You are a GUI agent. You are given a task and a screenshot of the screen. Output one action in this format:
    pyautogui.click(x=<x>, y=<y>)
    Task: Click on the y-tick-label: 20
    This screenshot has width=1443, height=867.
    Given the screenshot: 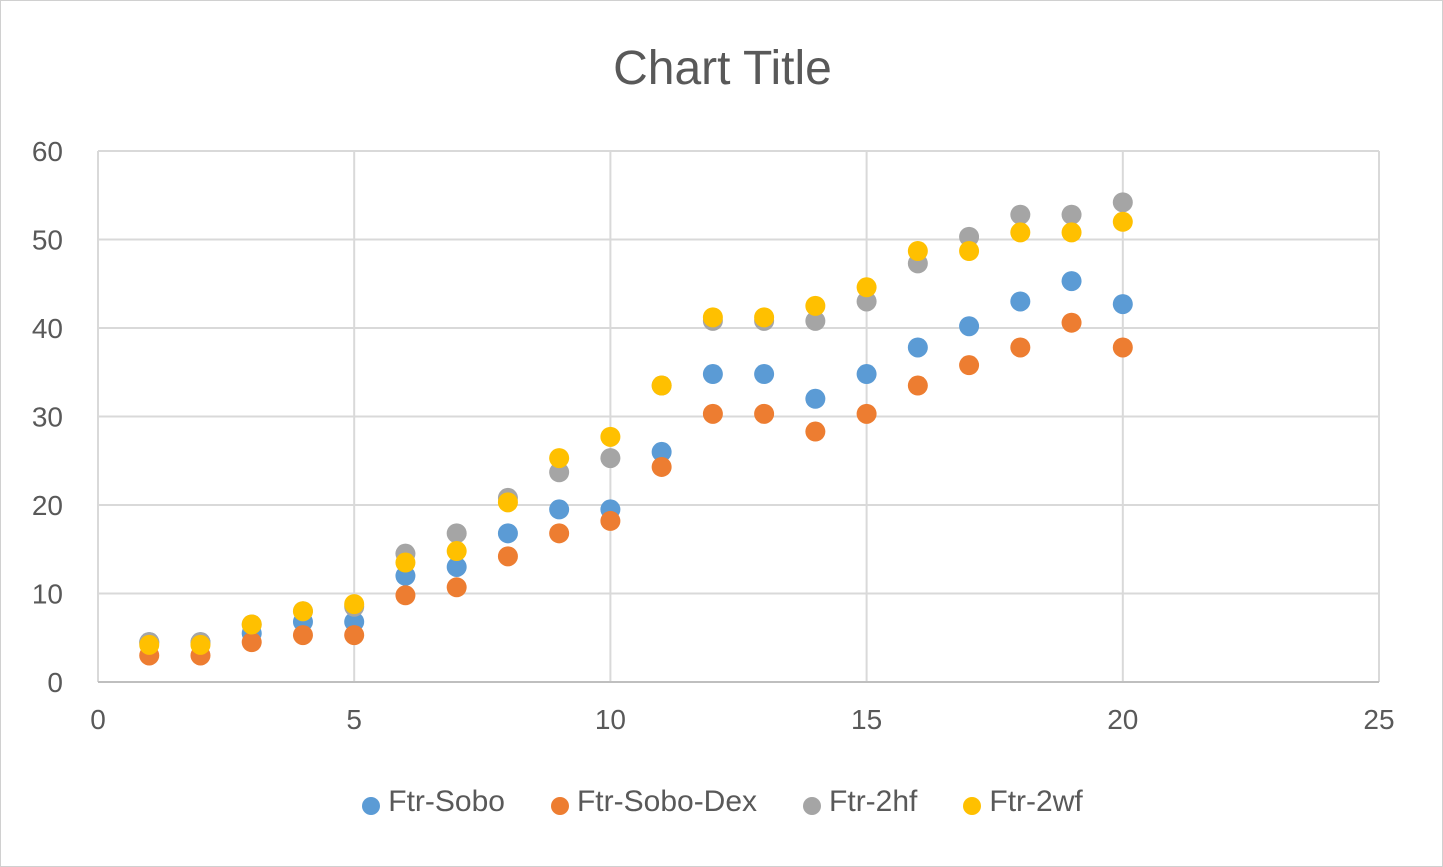 What is the action you would take?
    pyautogui.click(x=47, y=505)
    